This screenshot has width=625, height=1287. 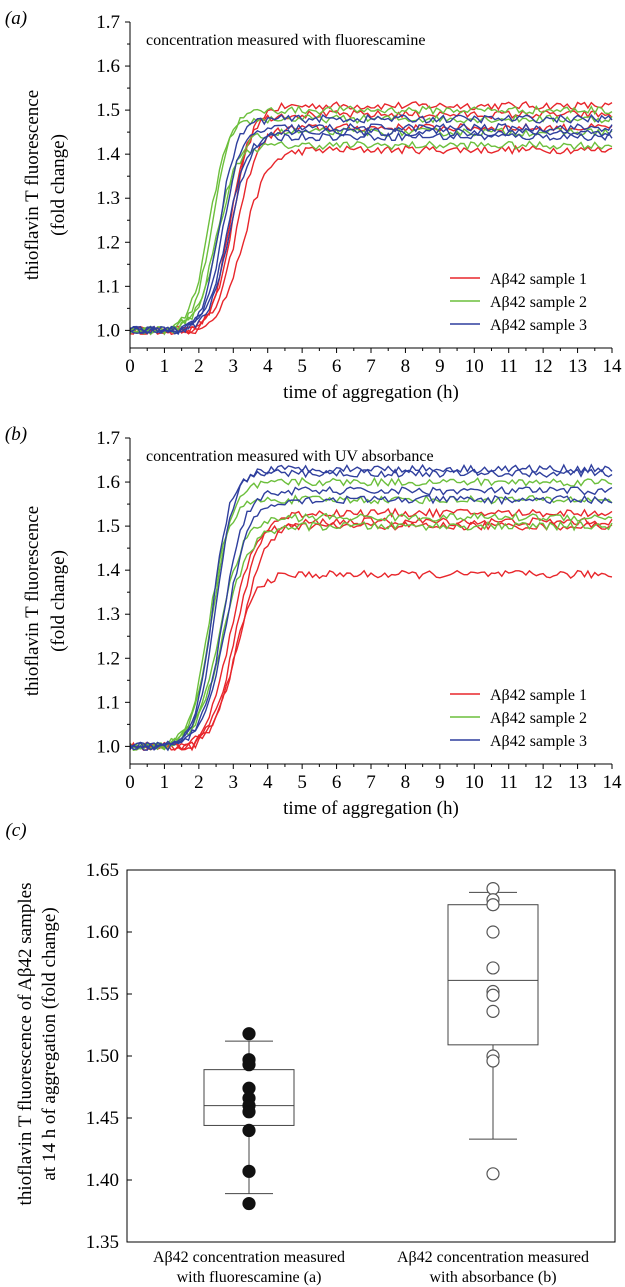 What do you see at coordinates (102, 870) in the screenshot?
I see `y-tick-label: 1.65` at bounding box center [102, 870].